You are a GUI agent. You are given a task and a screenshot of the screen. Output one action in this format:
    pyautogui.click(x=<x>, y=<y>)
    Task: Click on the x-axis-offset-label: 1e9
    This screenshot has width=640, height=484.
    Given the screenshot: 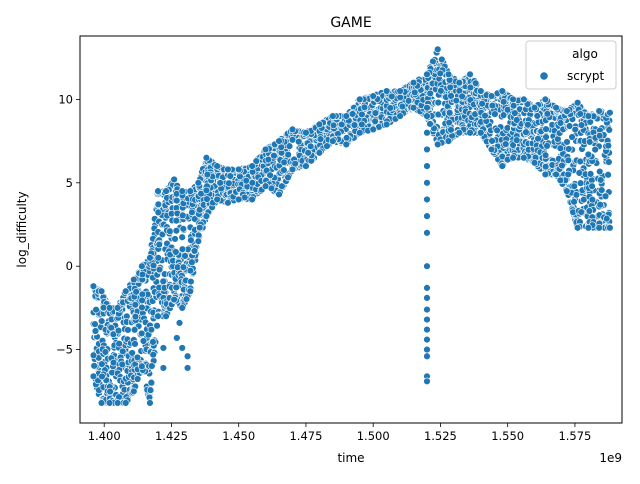 What is the action you would take?
    pyautogui.click(x=610, y=458)
    